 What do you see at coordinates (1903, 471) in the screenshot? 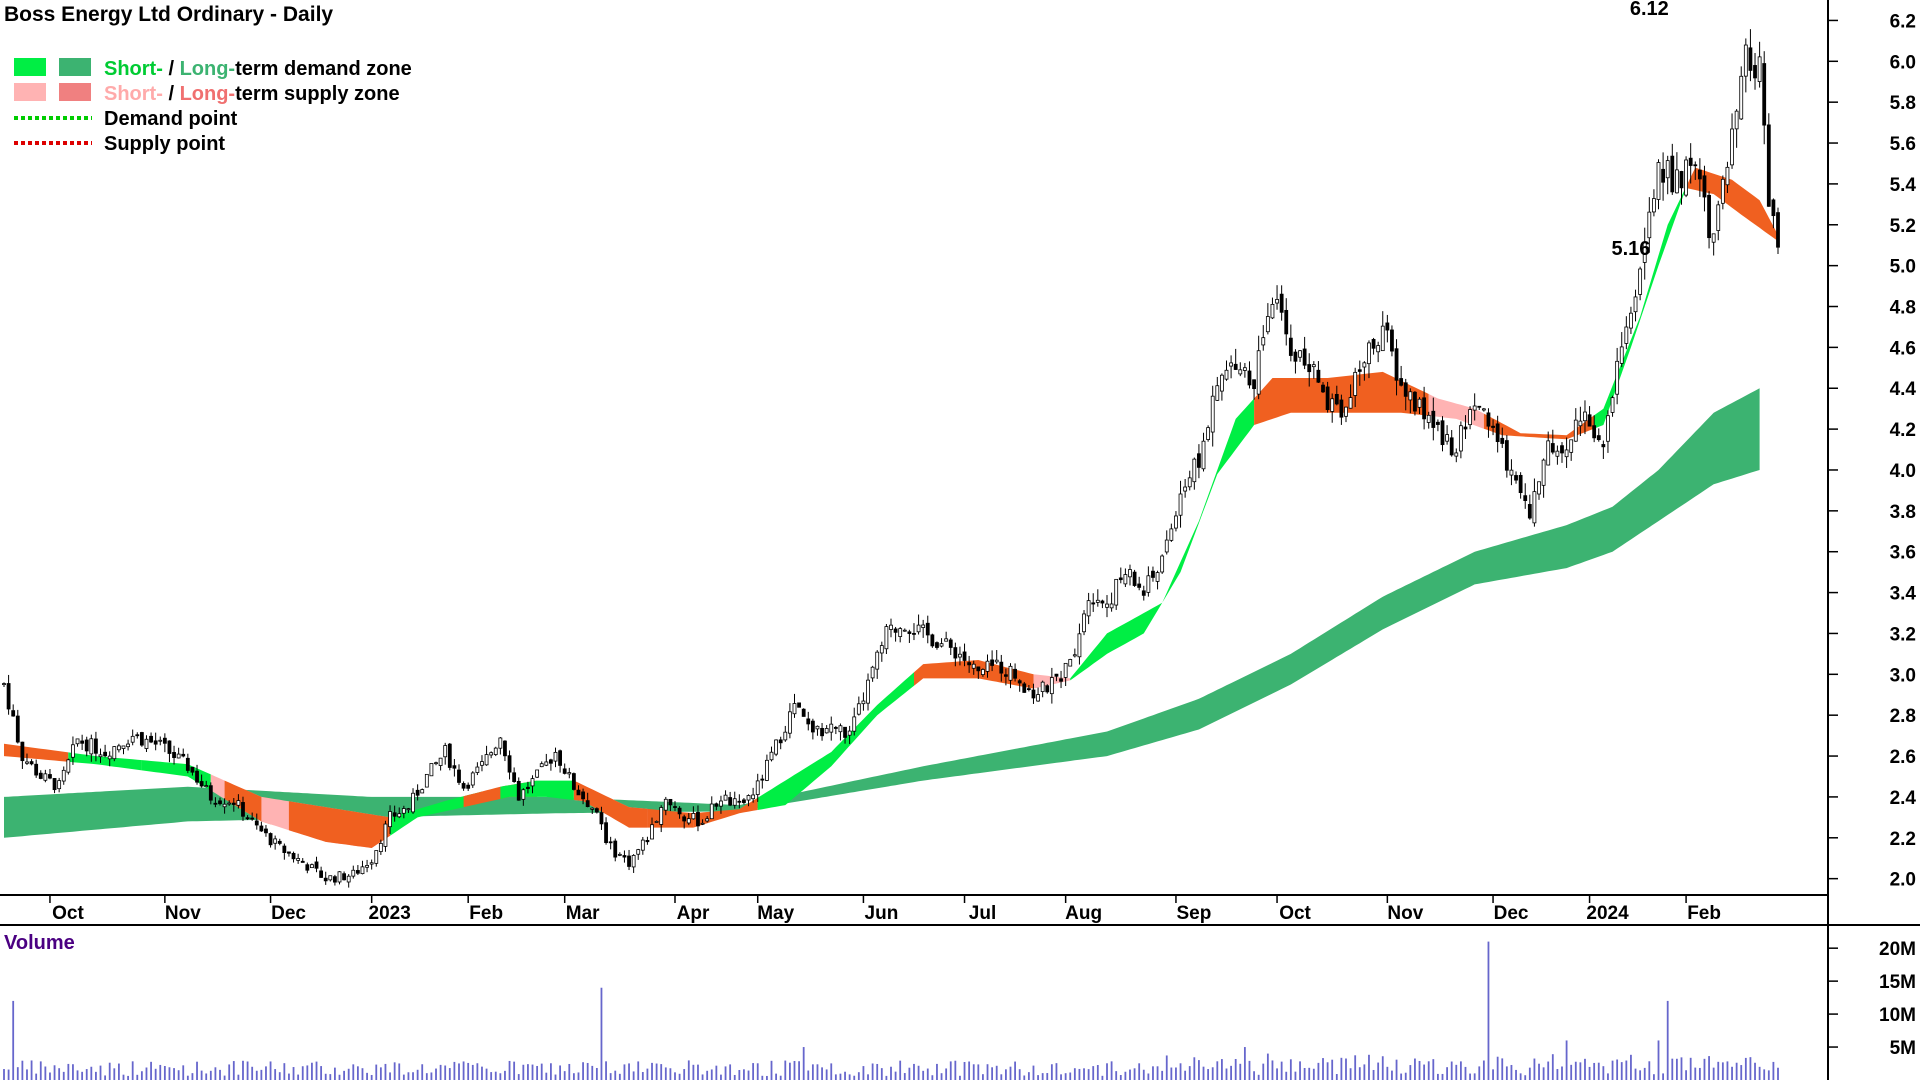
I see `price-tick-label: 4.0` at bounding box center [1903, 471].